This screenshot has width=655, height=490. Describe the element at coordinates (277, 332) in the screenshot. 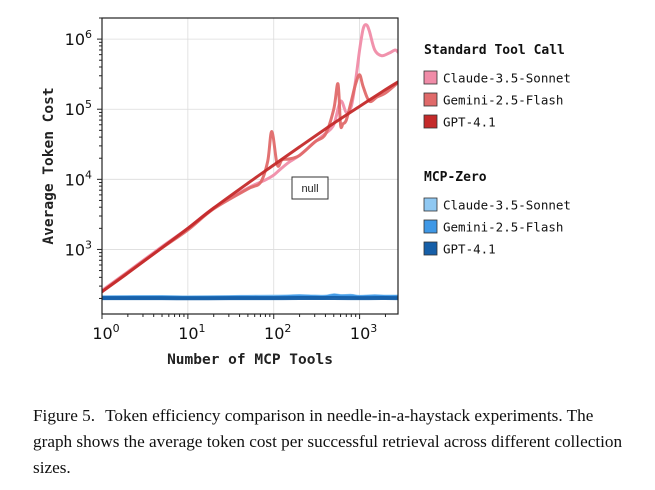

I see `x-tick-label: 10²` at that location.